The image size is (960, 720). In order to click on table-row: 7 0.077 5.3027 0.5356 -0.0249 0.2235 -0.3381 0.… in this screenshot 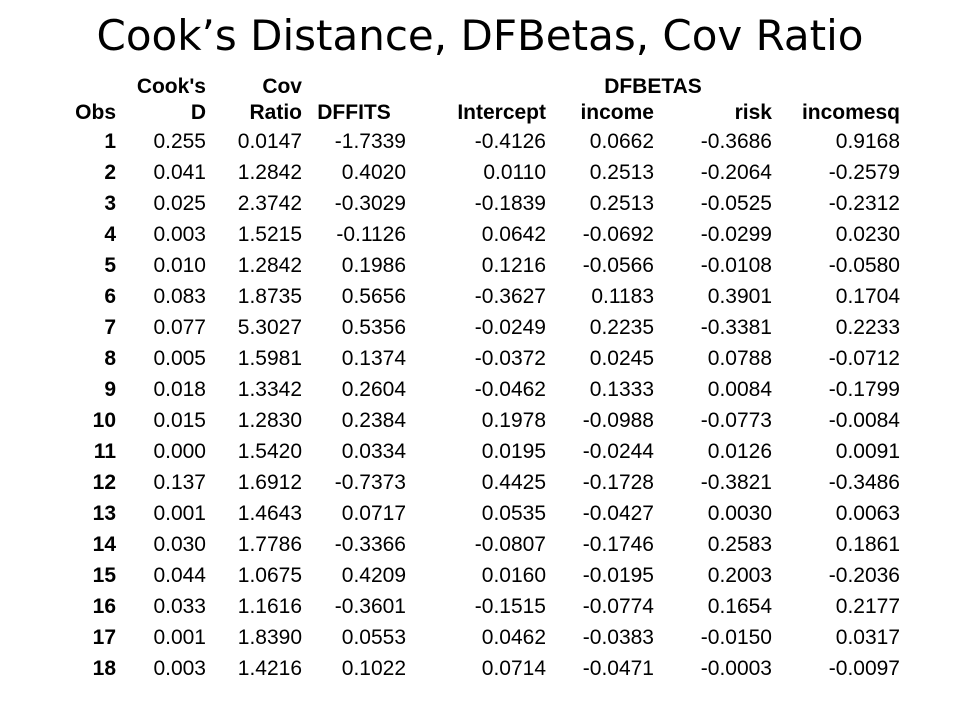, I will do `click(476, 327)`.